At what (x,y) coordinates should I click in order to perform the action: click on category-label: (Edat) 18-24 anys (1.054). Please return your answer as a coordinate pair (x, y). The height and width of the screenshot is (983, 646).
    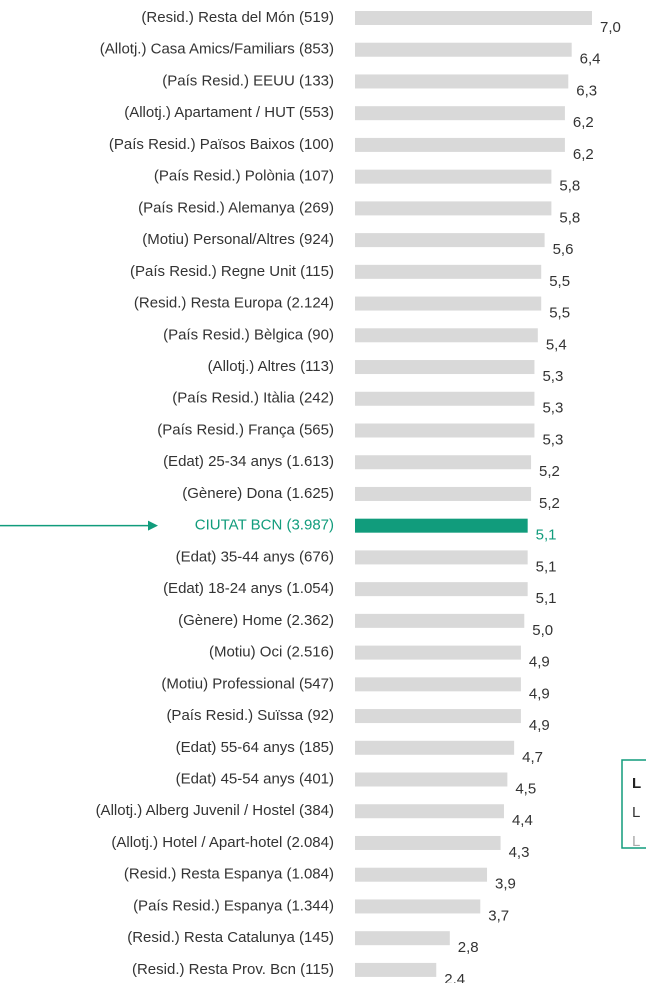
    Looking at the image, I should click on (248, 588).